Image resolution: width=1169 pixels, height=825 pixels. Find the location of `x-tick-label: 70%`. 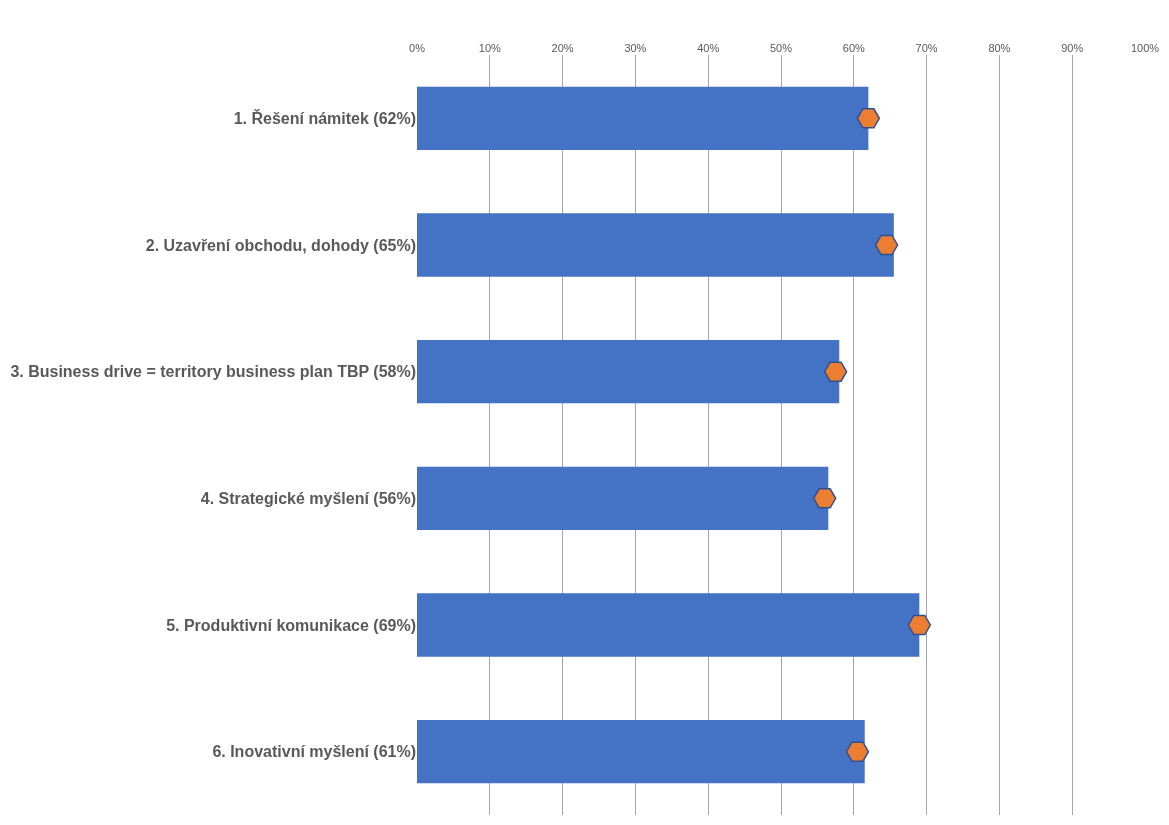

x-tick-label: 70% is located at coordinates (926, 47).